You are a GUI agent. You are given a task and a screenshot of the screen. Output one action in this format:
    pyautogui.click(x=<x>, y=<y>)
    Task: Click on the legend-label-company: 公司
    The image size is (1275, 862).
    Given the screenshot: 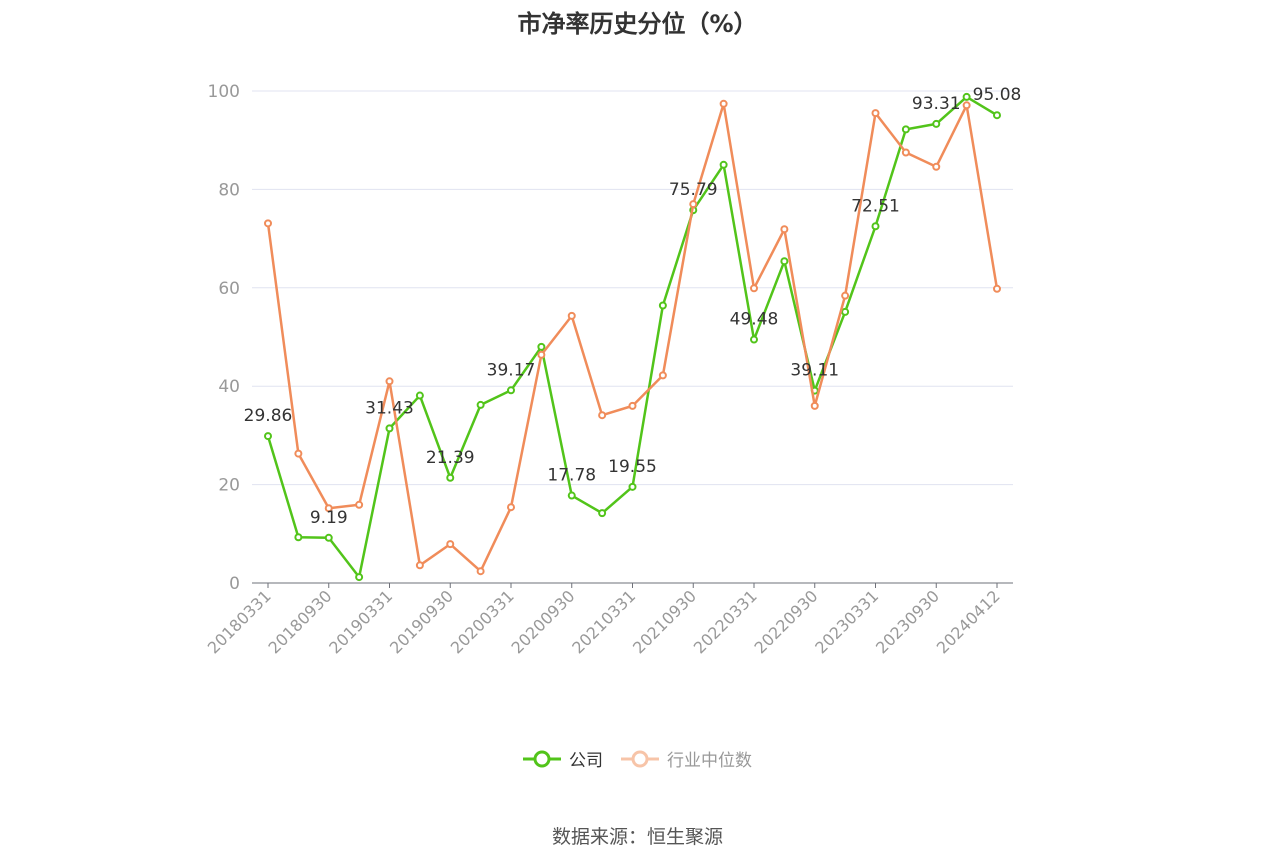 What is the action you would take?
    pyautogui.click(x=586, y=761)
    